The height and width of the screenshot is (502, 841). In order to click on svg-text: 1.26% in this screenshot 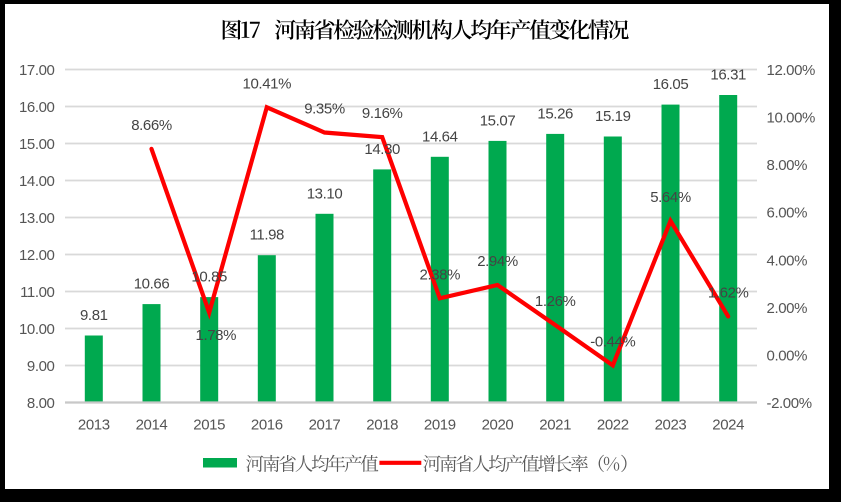, I will do `click(555, 301)`.